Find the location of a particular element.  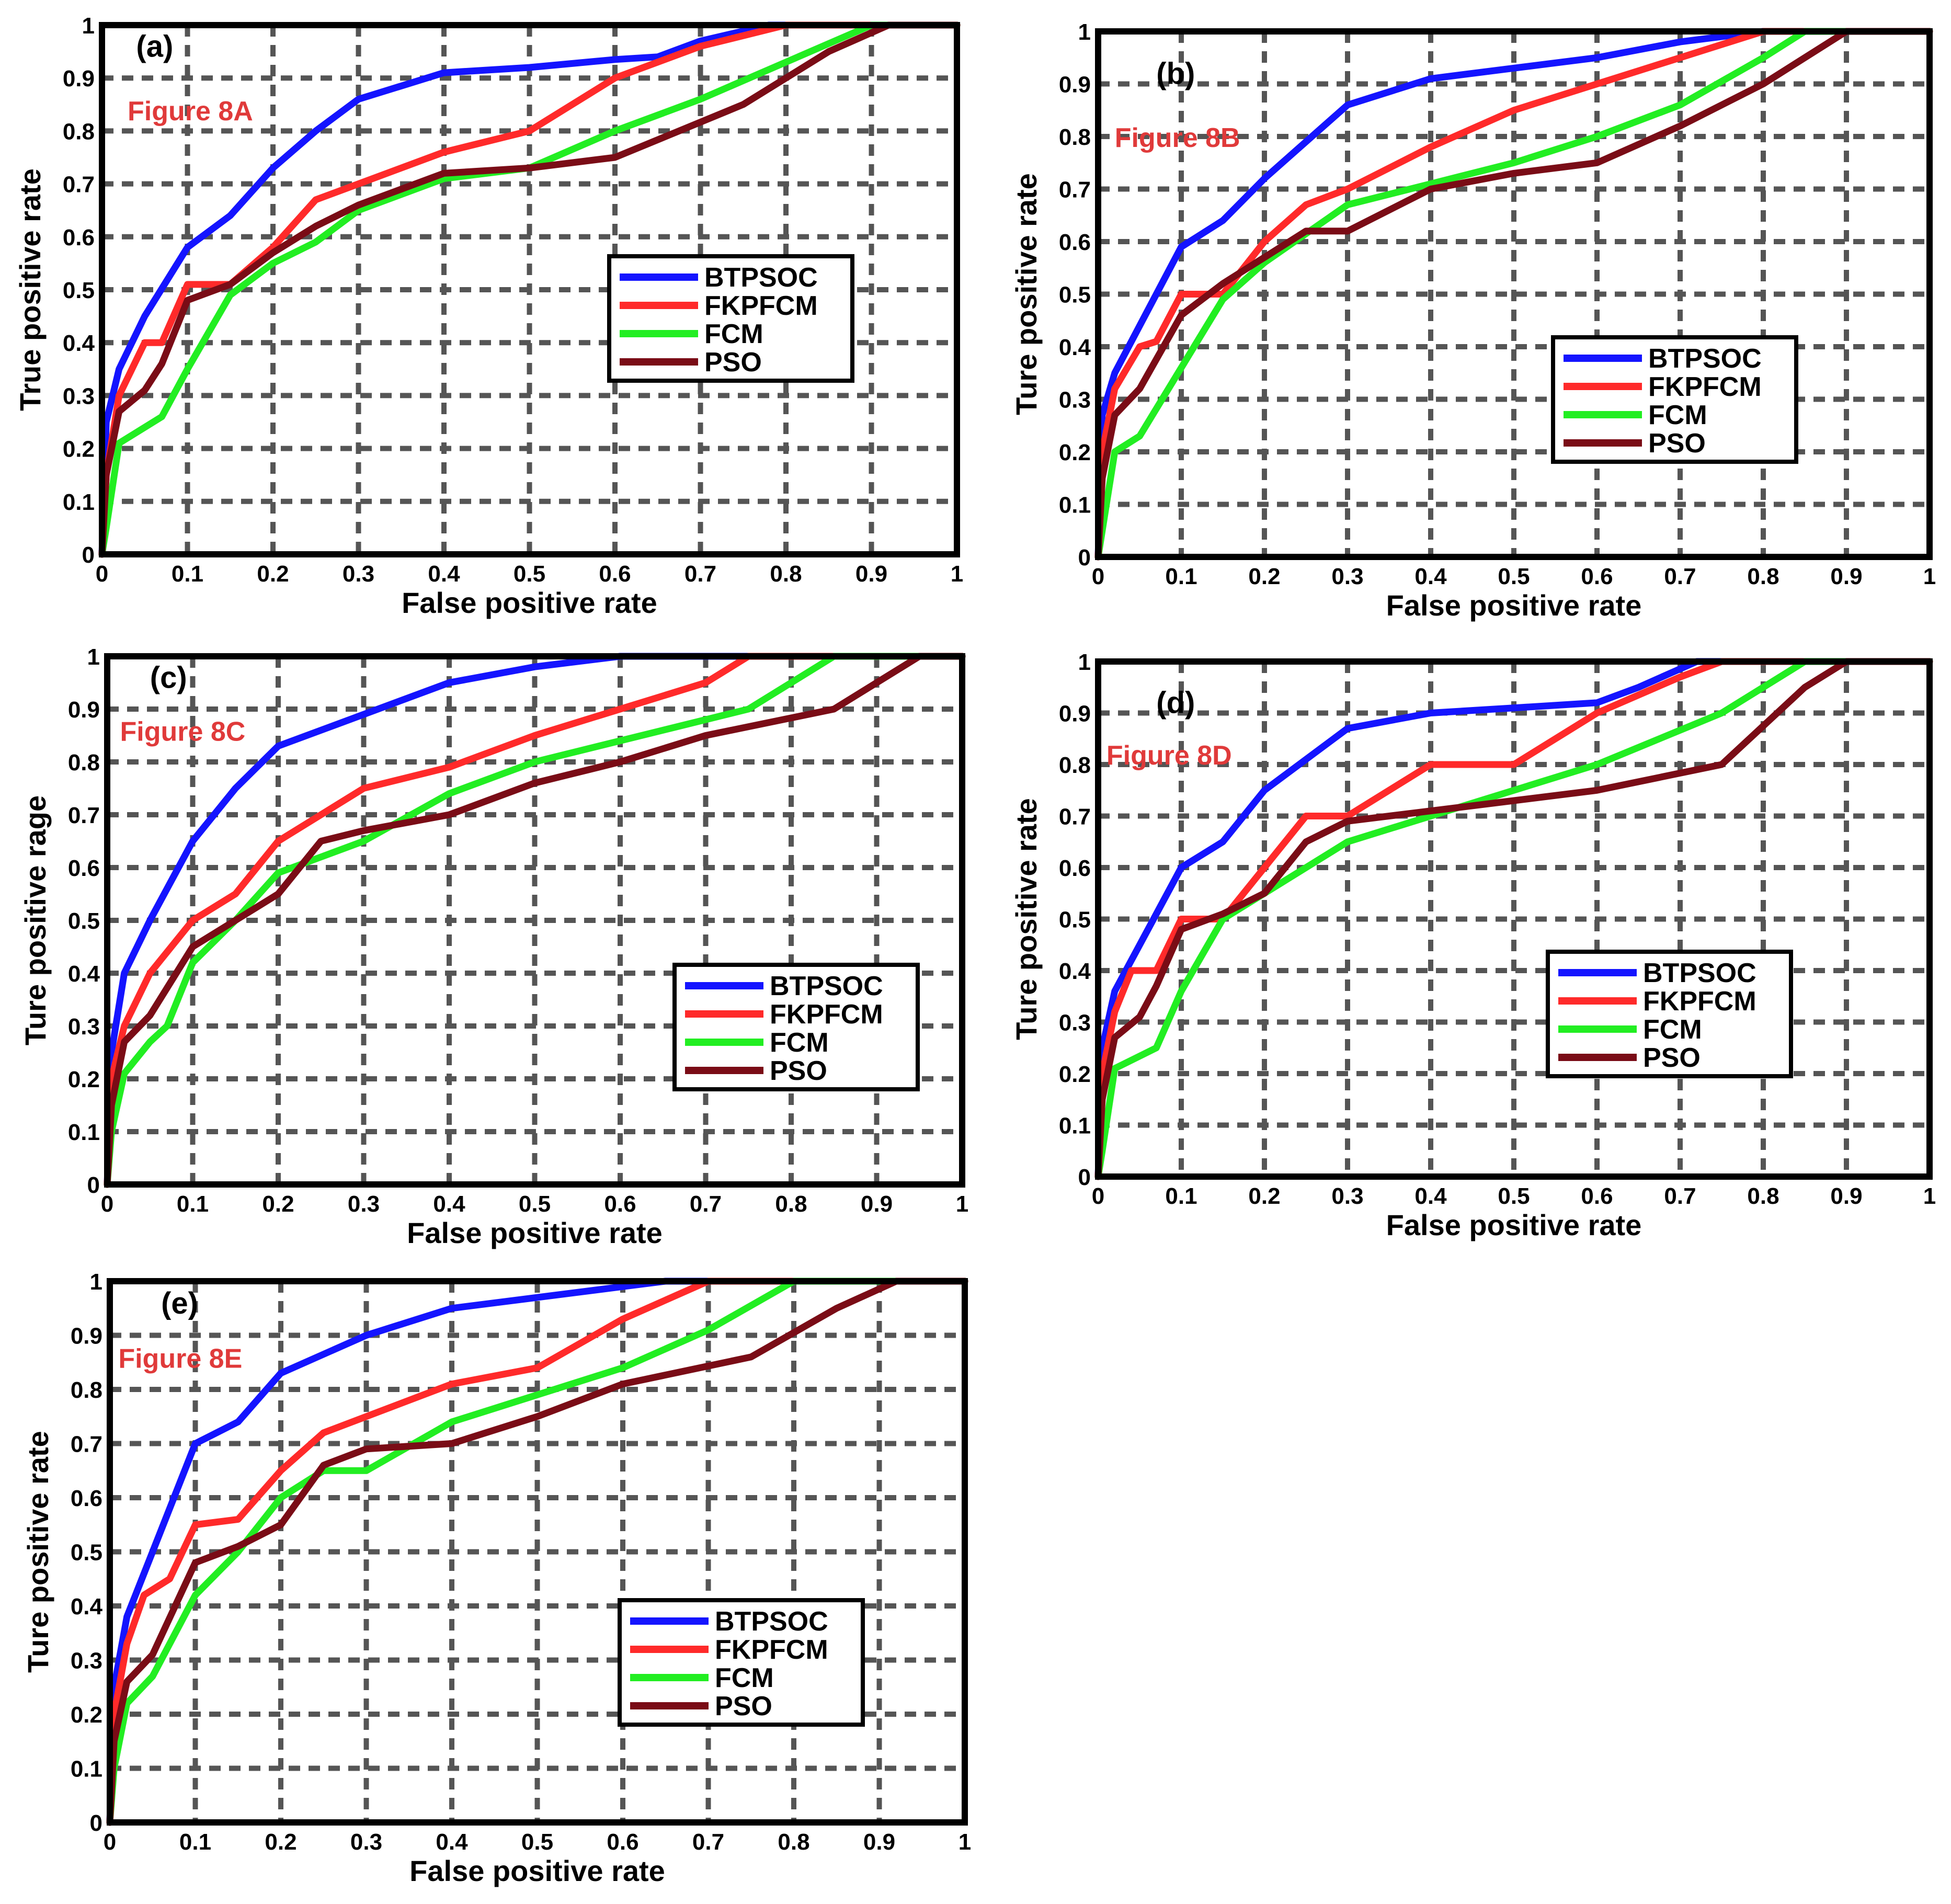

panel-letter: (c) is located at coordinates (168, 678).